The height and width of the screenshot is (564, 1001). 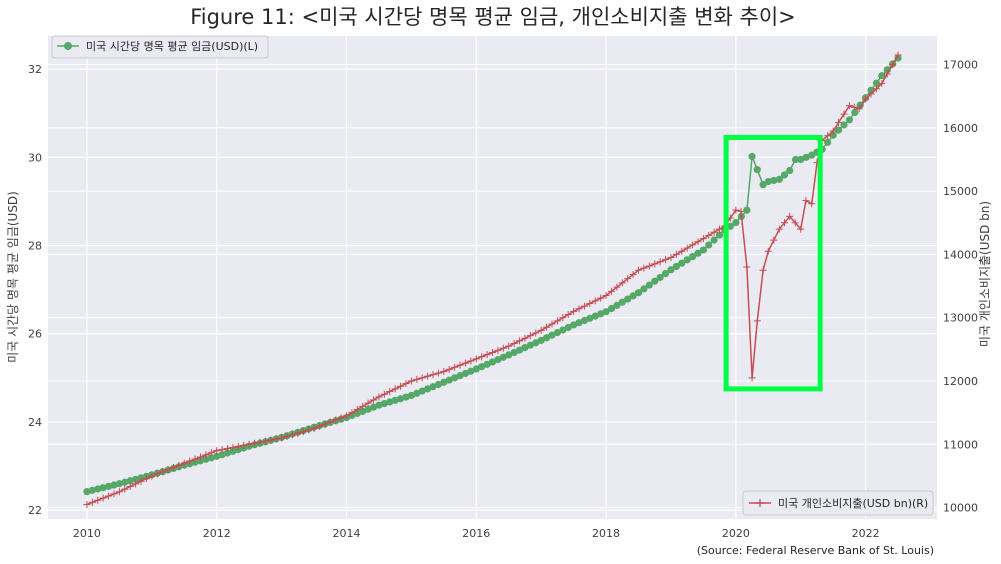 What do you see at coordinates (35, 246) in the screenshot?
I see `left-y-tick-label: 28` at bounding box center [35, 246].